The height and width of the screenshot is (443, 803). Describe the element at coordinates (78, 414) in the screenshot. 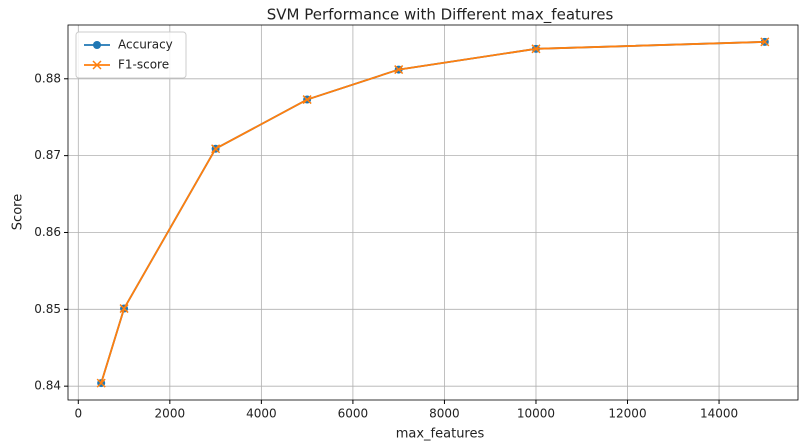

I see `x-tick-label: 0` at that location.